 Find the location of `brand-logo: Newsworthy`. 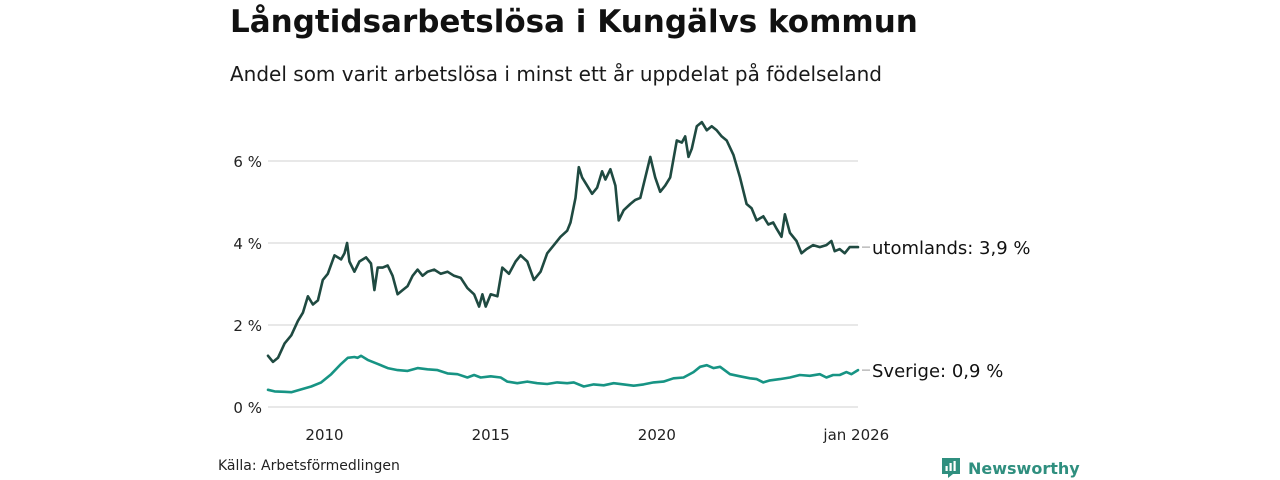

brand-logo: Newsworthy is located at coordinates (1010, 468).